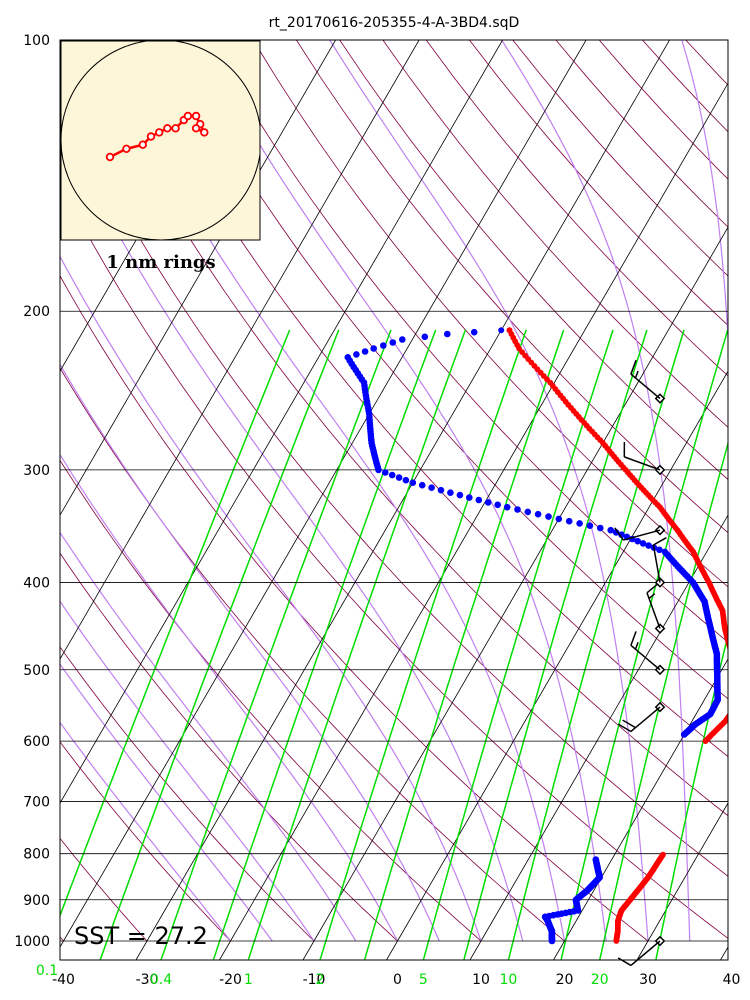 Image resolution: width=750 pixels, height=1000 pixels. What do you see at coordinates (36, 901) in the screenshot?
I see `pressure-tick-label: 900` at bounding box center [36, 901].